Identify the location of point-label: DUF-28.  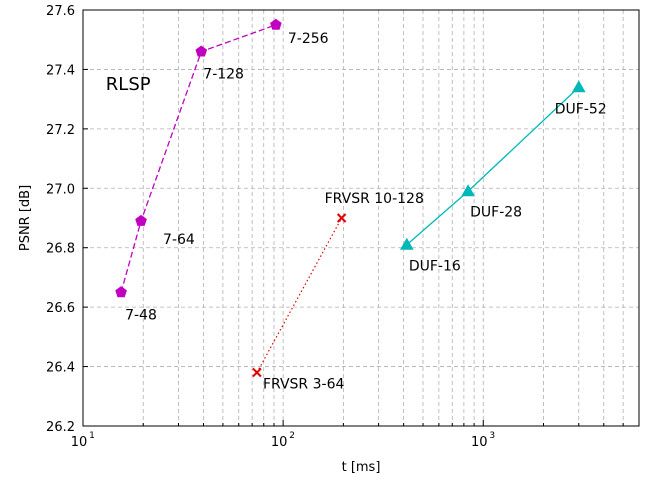
(496, 212).